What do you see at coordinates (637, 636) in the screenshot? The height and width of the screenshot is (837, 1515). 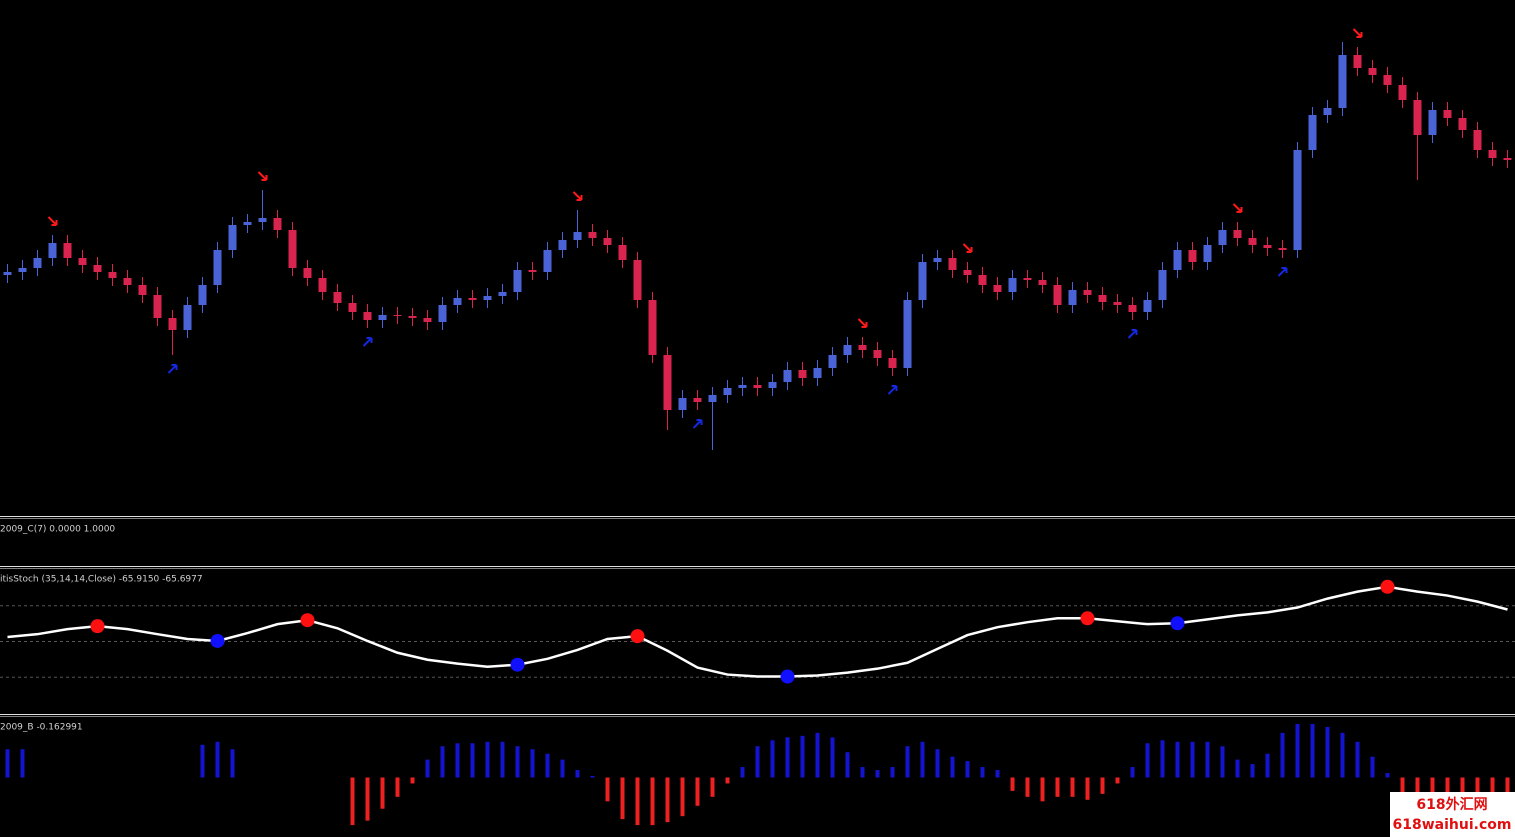 I see `peak-dot` at bounding box center [637, 636].